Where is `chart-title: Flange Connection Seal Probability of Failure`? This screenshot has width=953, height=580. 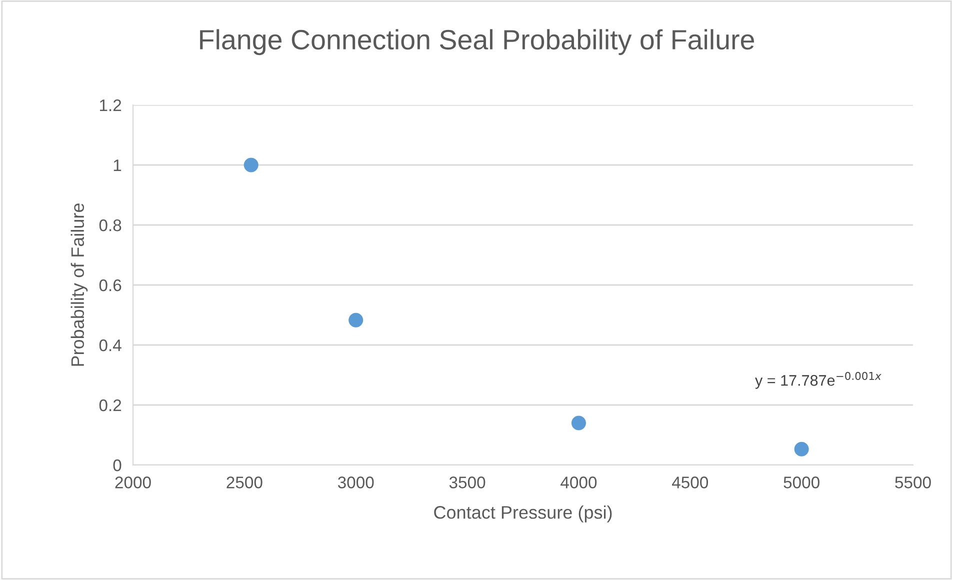 chart-title: Flange Connection Seal Probability of Failure is located at coordinates (477, 42).